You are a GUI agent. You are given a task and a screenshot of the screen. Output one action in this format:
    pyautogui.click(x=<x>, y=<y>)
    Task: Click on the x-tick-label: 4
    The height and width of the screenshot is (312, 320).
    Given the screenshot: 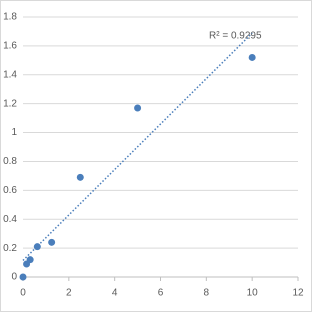 What is the action you would take?
    pyautogui.click(x=115, y=293)
    